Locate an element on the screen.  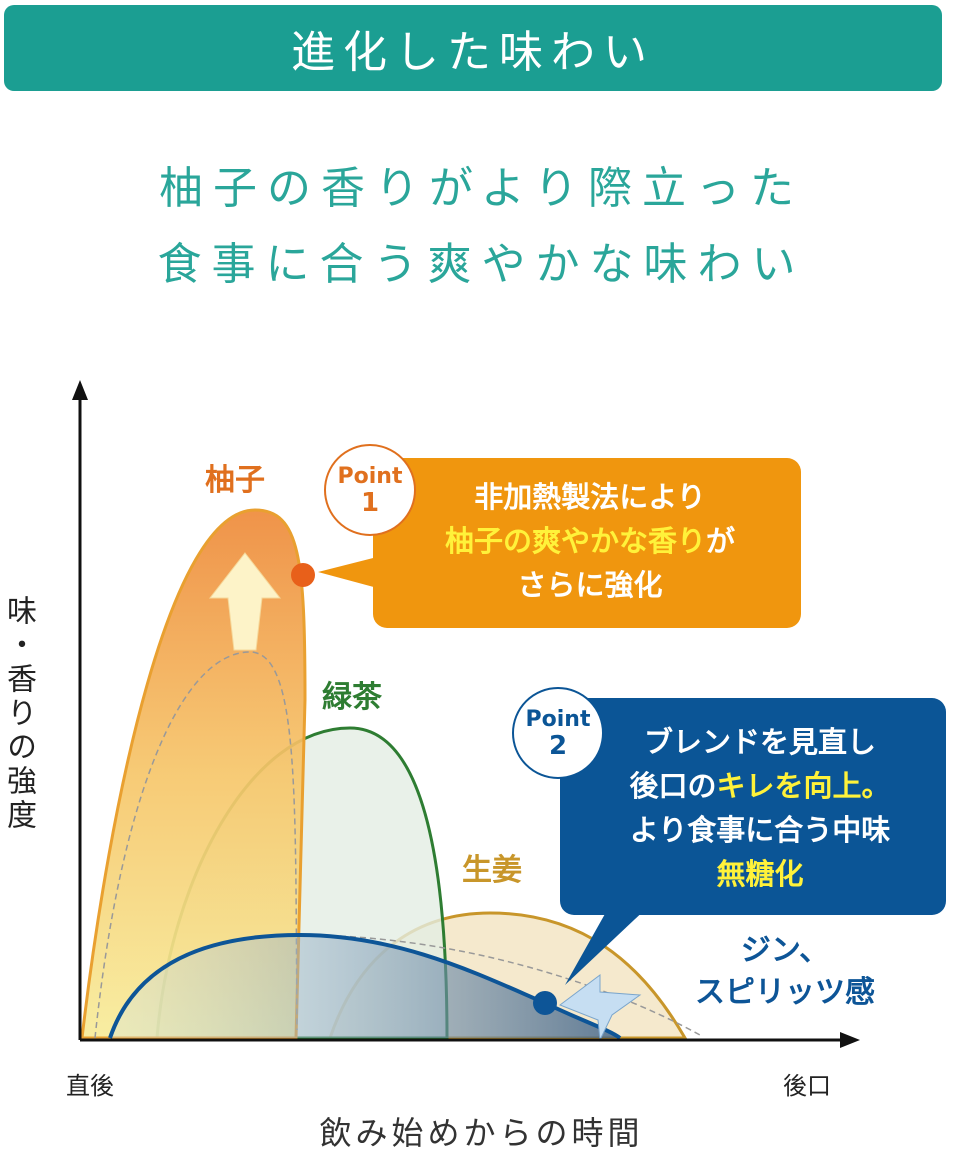
x-axis-start-label: 直後 is located at coordinates (90, 1086).